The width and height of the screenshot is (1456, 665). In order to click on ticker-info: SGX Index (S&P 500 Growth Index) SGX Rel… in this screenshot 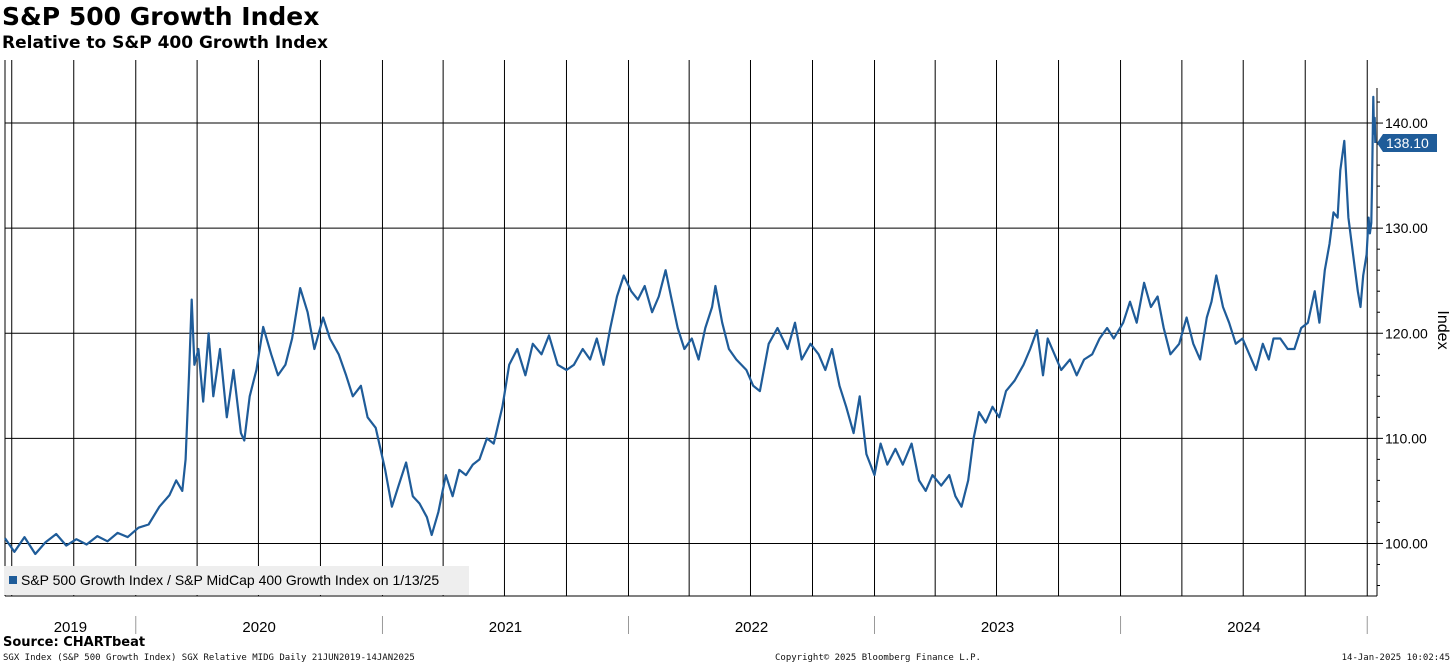, I will do `click(209, 658)`.